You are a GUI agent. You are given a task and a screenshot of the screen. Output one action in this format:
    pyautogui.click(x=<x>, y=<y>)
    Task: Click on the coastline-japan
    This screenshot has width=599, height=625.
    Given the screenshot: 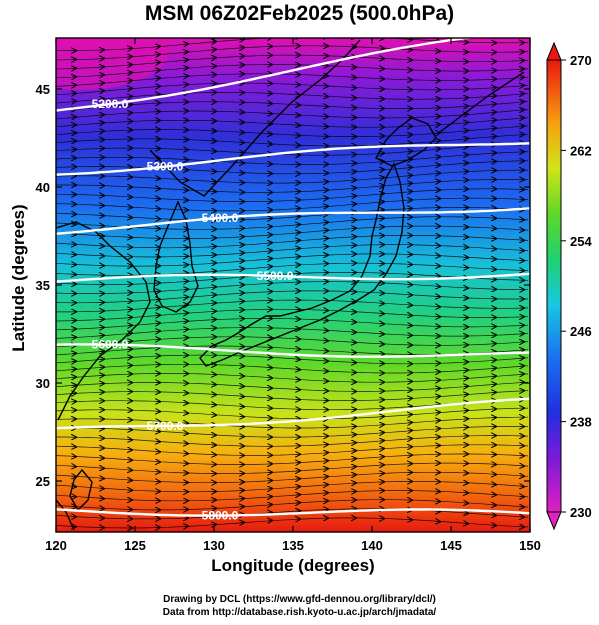 What is the action you would take?
    pyautogui.click(x=302, y=264)
    